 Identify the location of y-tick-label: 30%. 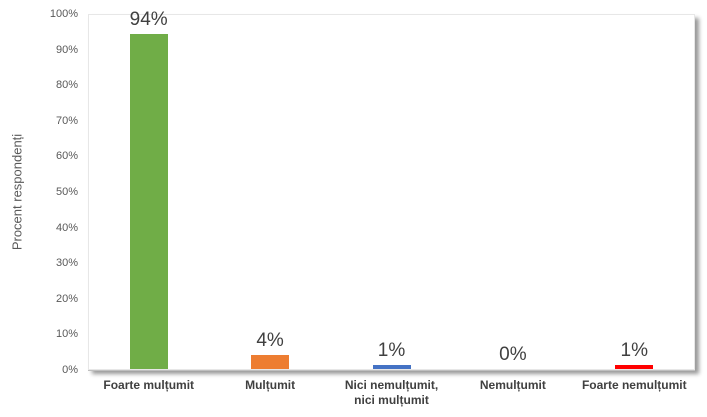
(66, 263).